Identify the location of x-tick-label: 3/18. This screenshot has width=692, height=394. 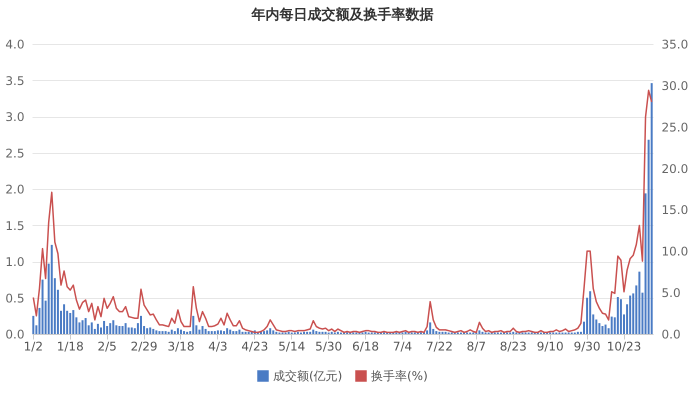
(181, 347).